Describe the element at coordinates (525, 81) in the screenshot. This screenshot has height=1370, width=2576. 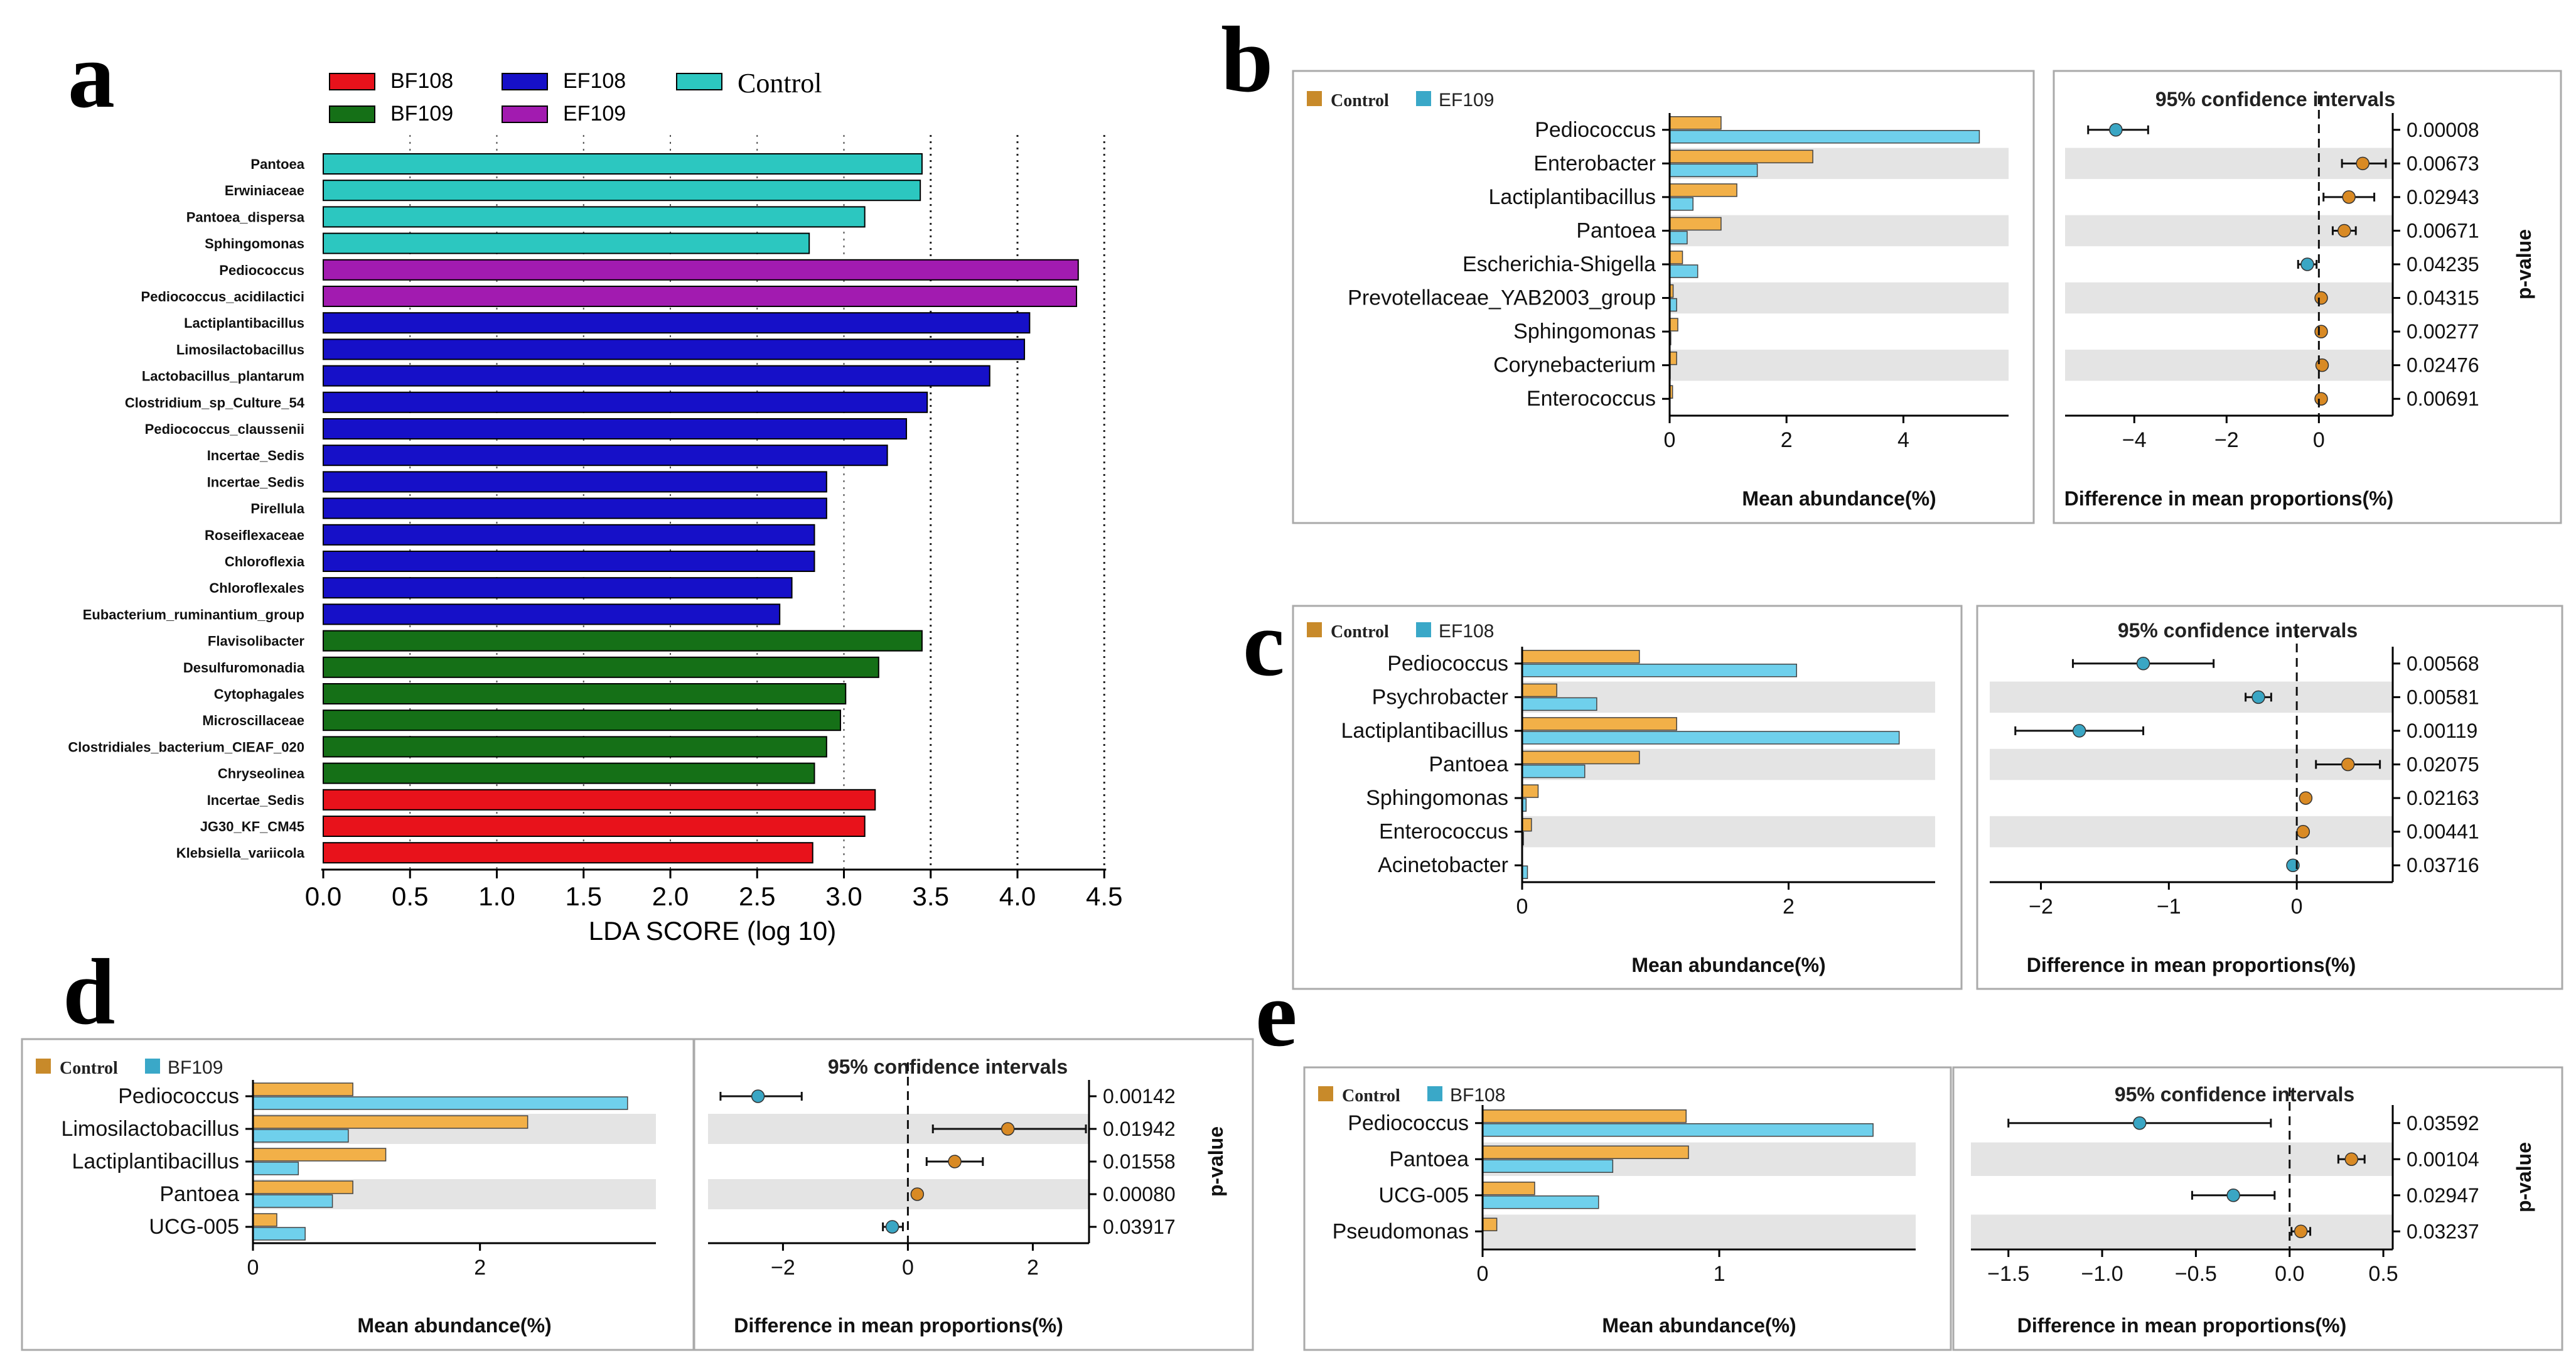
I see `legend-swatch-ef108` at that location.